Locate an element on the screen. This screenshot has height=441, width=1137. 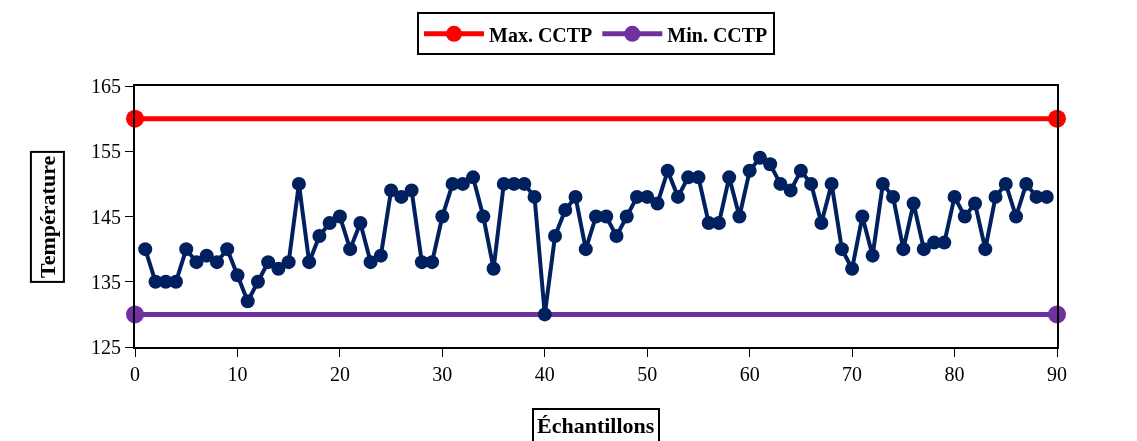
x-tick-label: 50 is located at coordinates (647, 374).